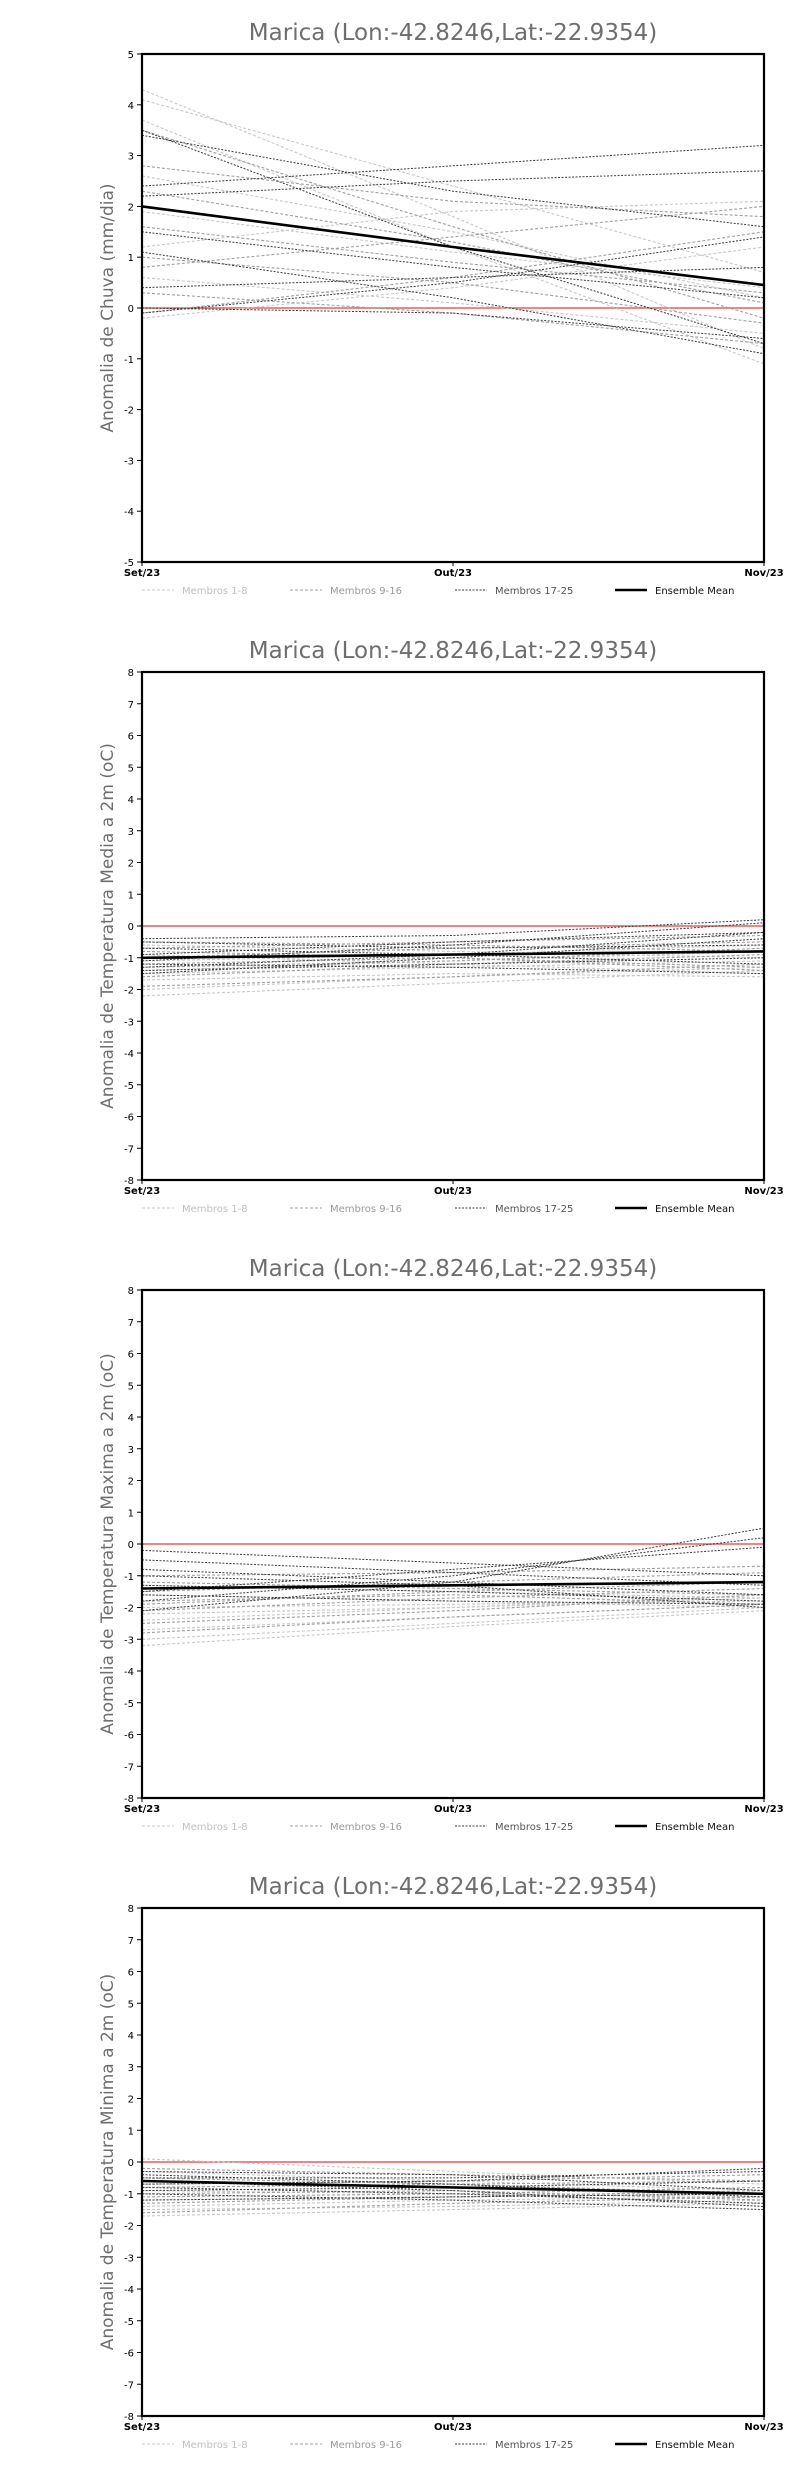 This screenshot has height=2472, width=800. What do you see at coordinates (108, 926) in the screenshot?
I see `y-axis-label: Anomalia de Temperatura Media a 2m (oC)` at bounding box center [108, 926].